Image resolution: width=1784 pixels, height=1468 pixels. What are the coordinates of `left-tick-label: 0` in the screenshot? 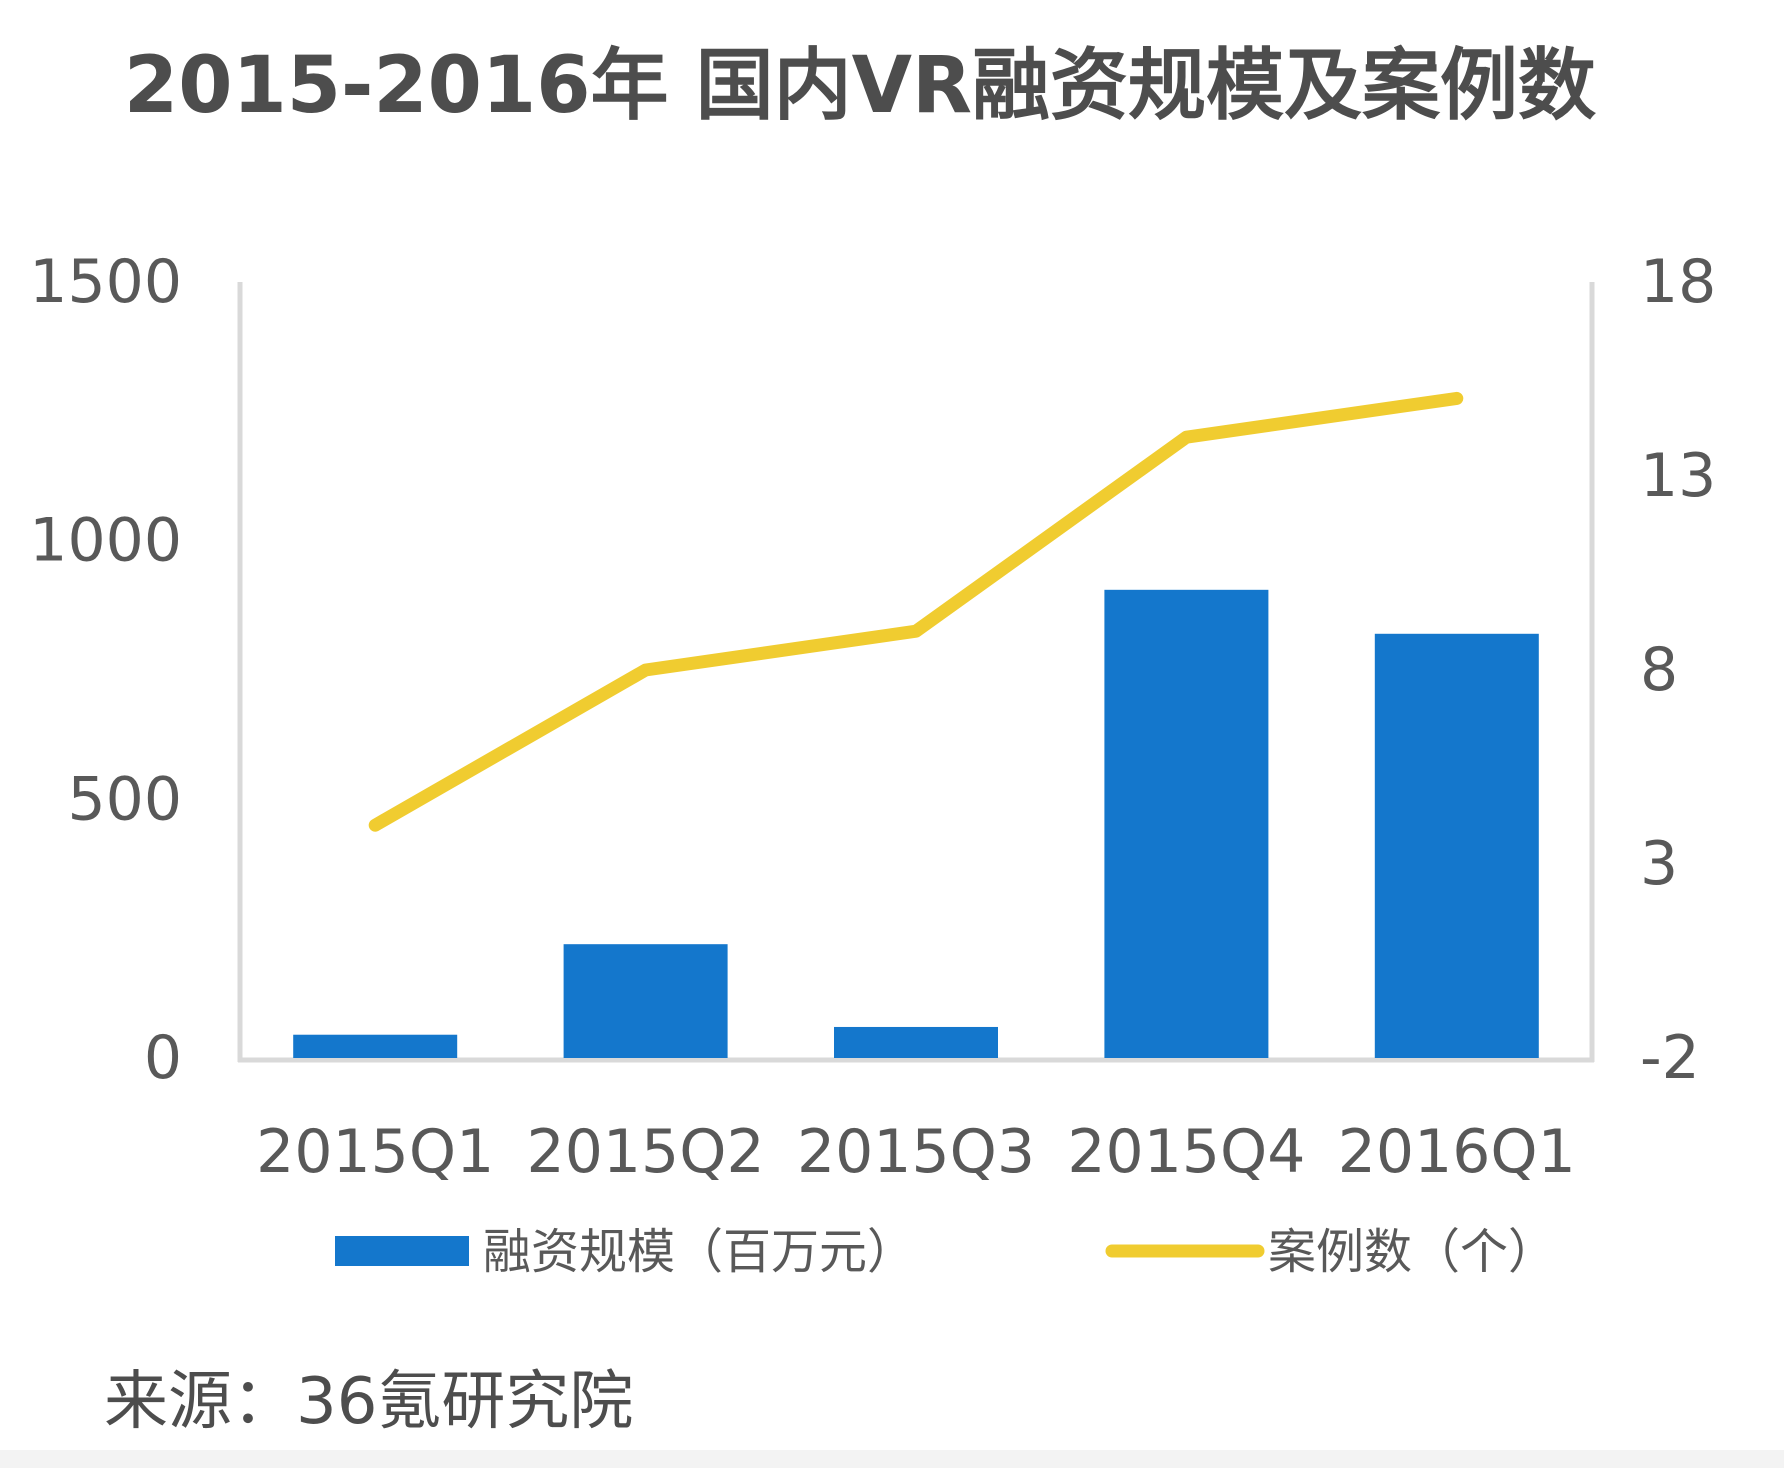 It's located at (163, 1058).